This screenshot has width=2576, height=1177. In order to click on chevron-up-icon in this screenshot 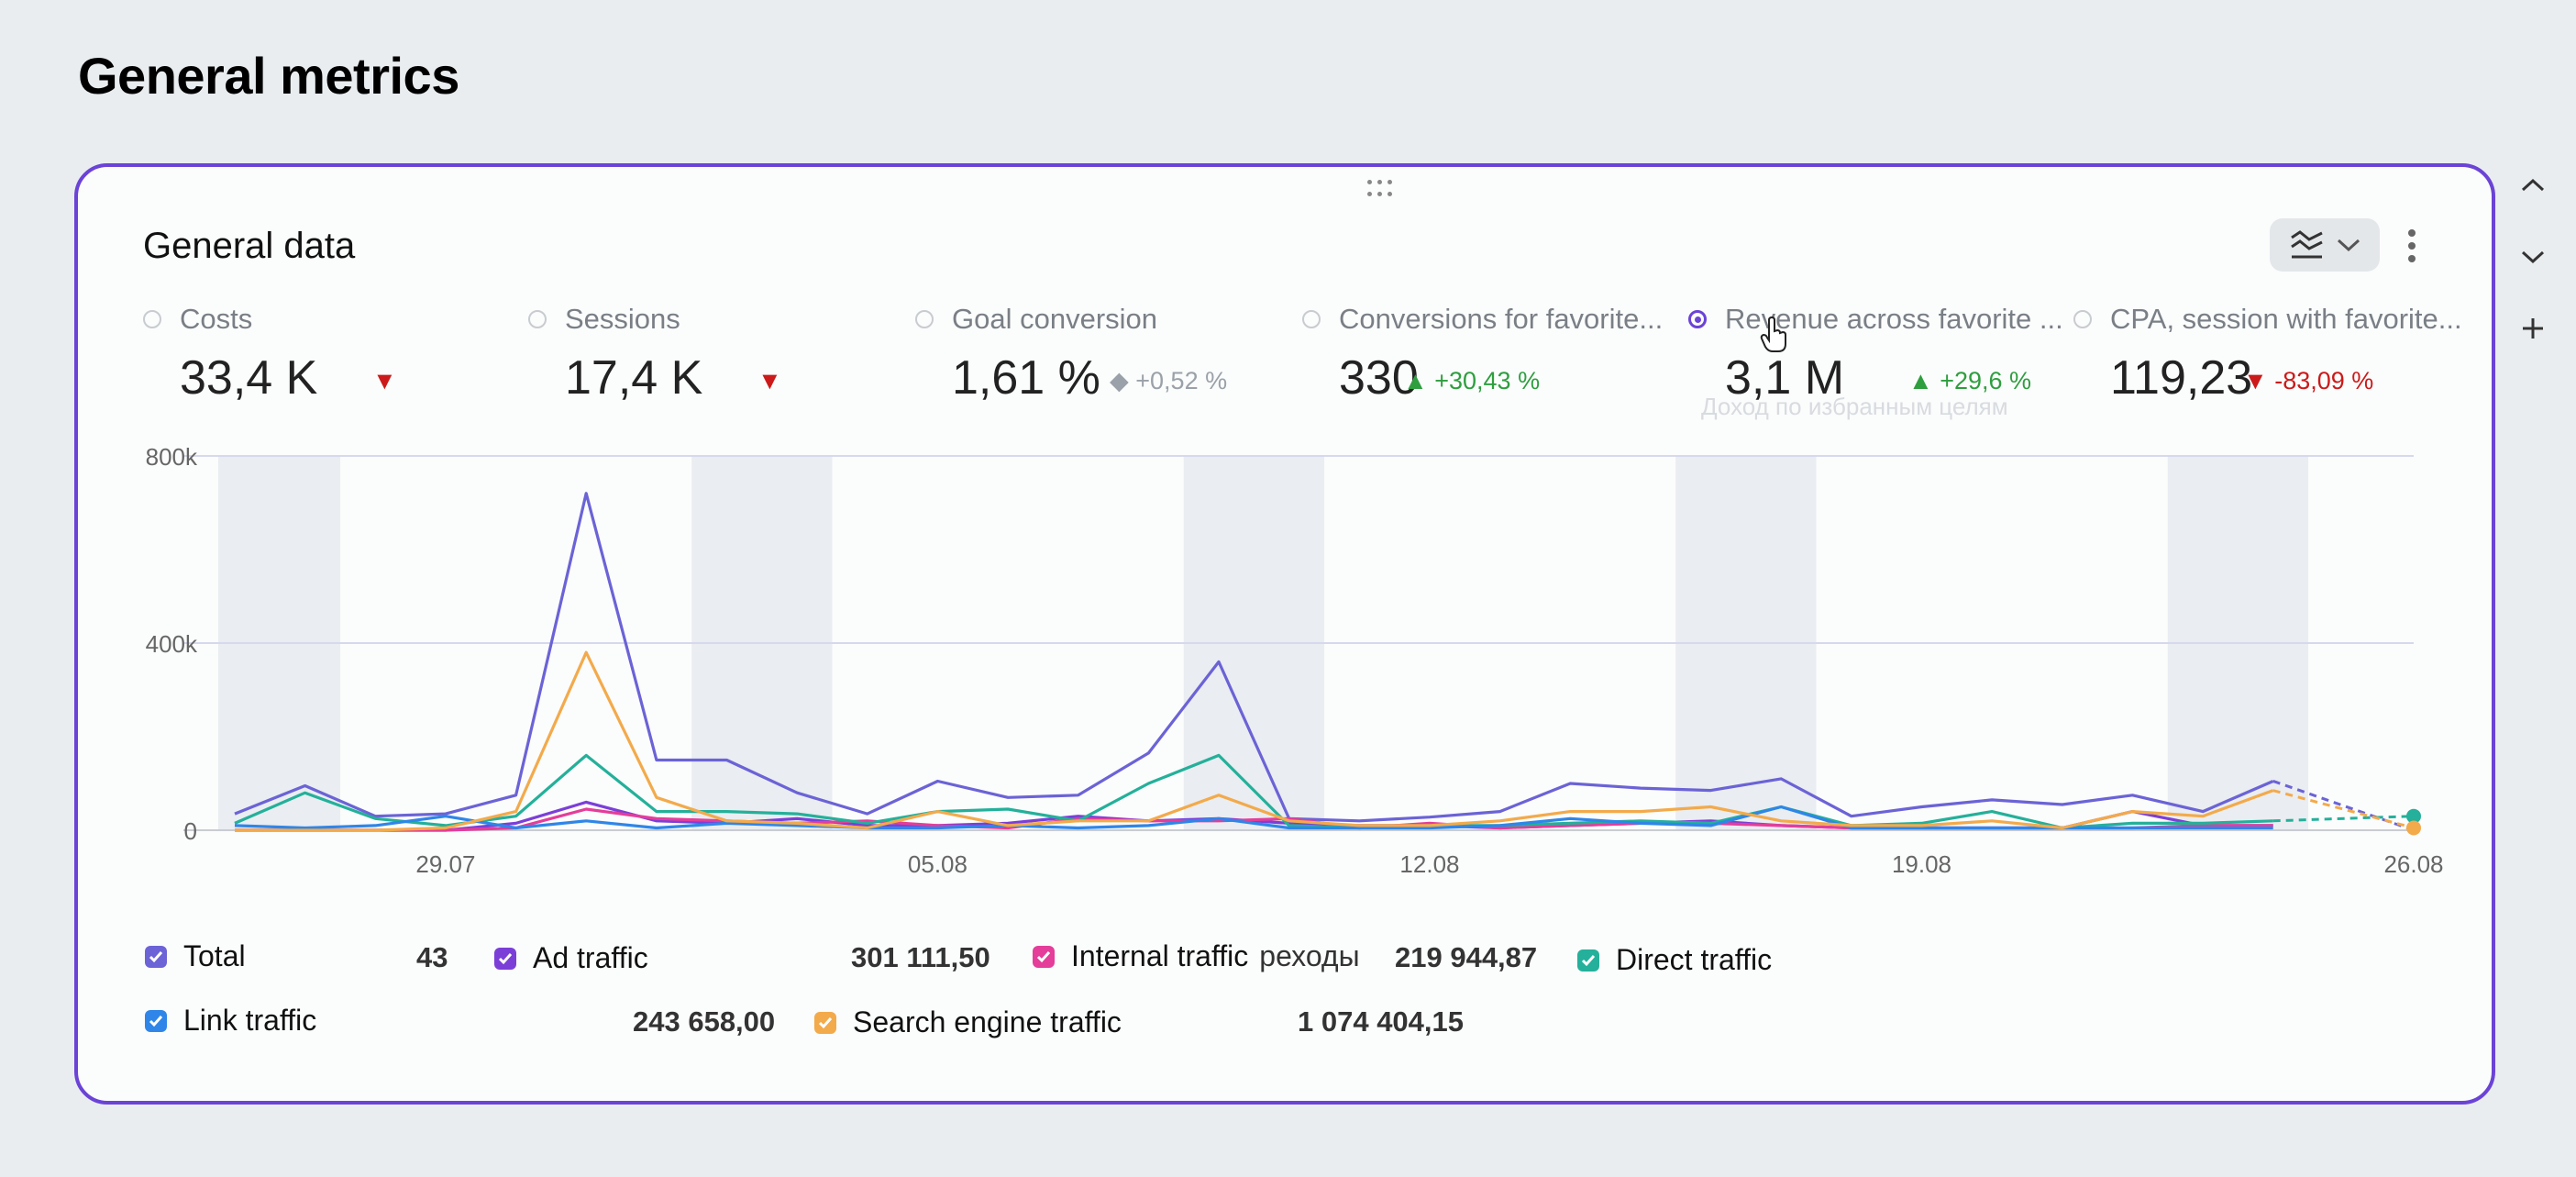, I will do `click(2533, 185)`.